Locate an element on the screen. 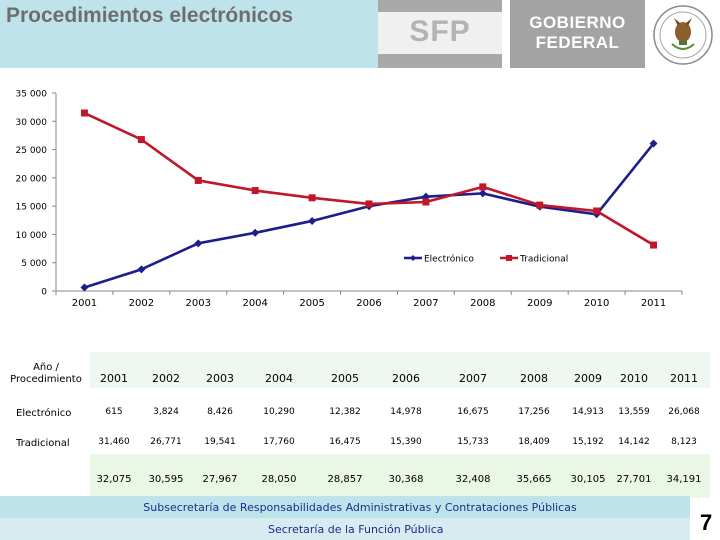 Image resolution: width=720 pixels, height=540 pixels. table-cell: 18,409 is located at coordinates (534, 442).